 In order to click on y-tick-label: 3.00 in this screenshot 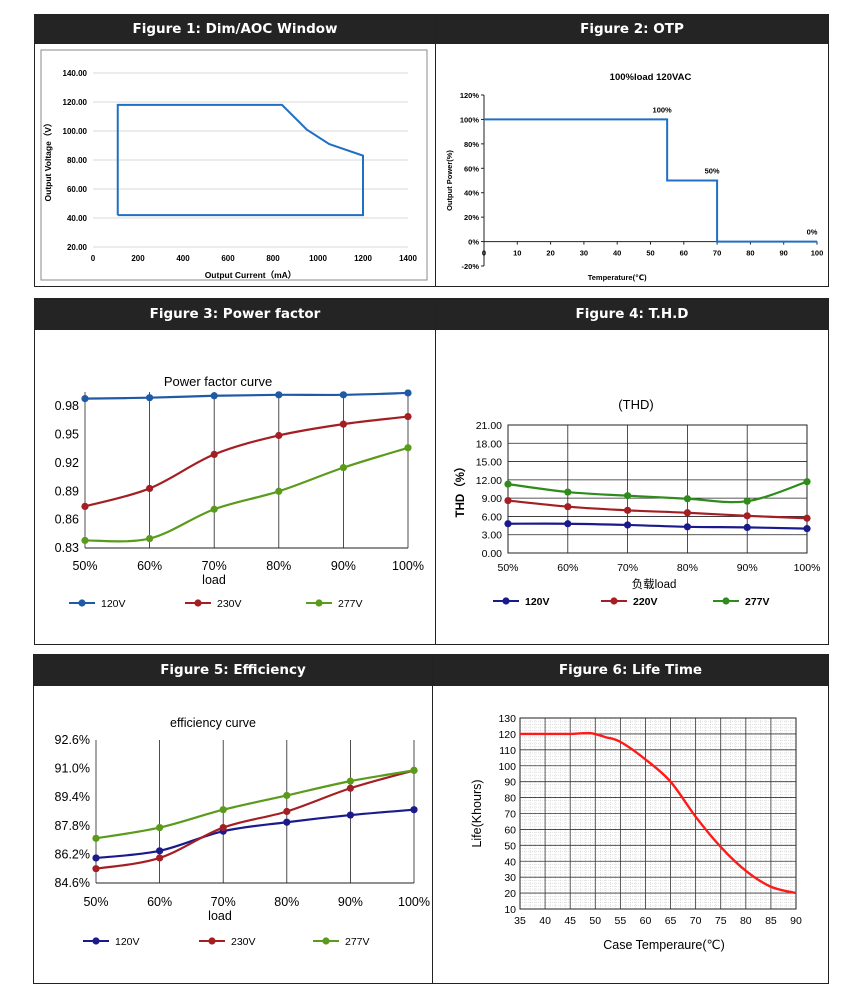, I will do `click(492, 536)`.